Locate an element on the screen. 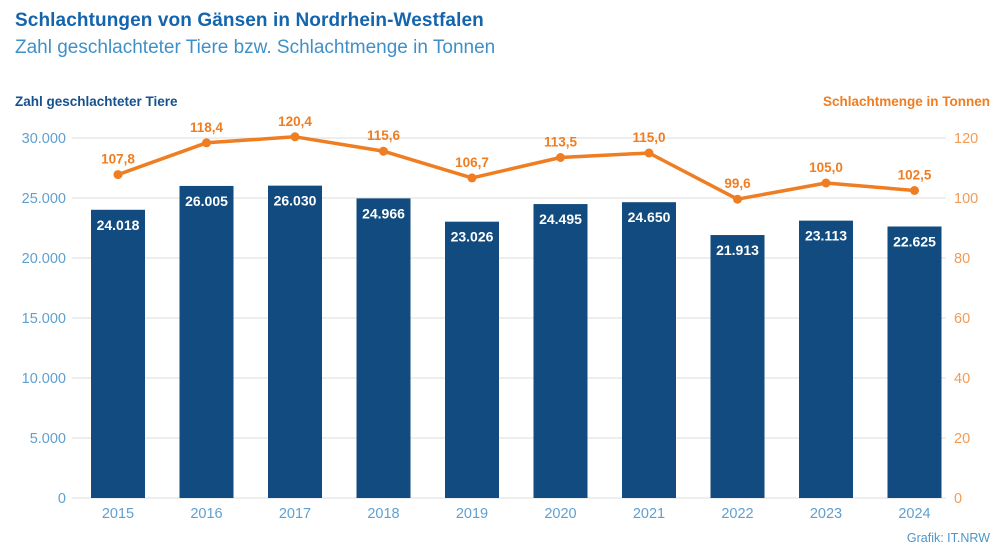 Image resolution: width=1000 pixels, height=554 pixels. line-point-label: 115,0 is located at coordinates (648, 137).